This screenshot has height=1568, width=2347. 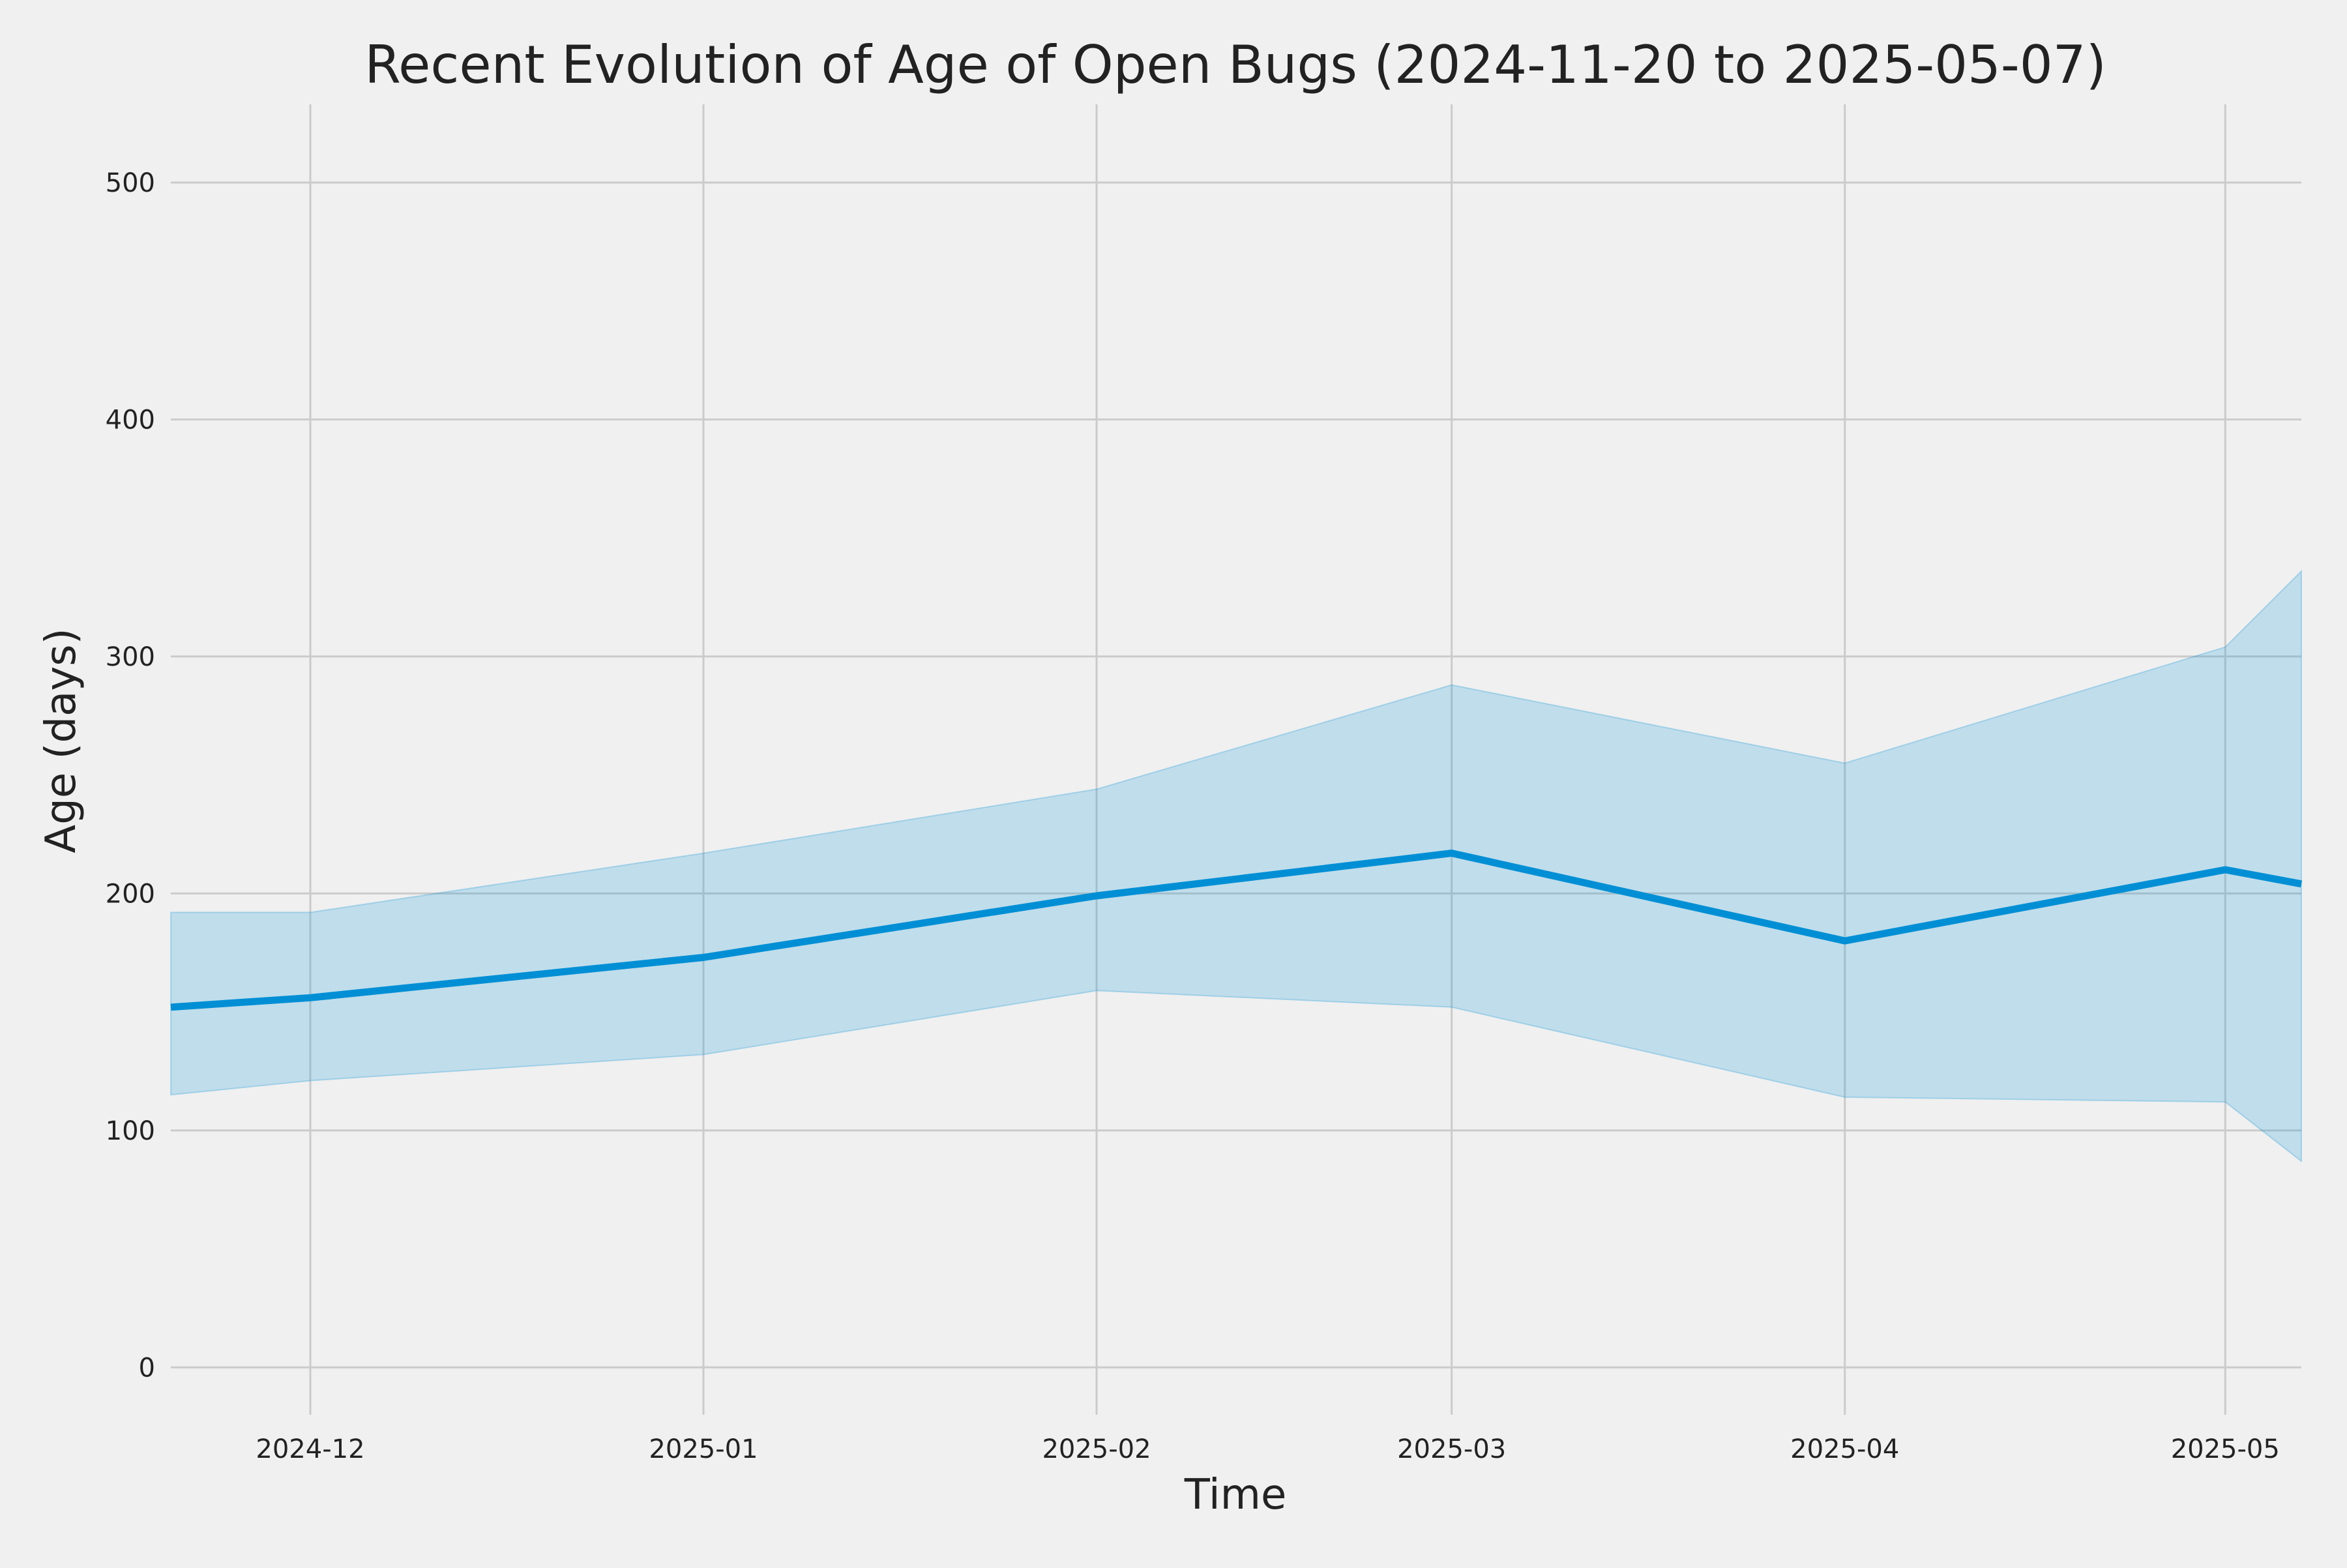 I want to click on x-tick-label: 2024-12, so click(x=310, y=1449).